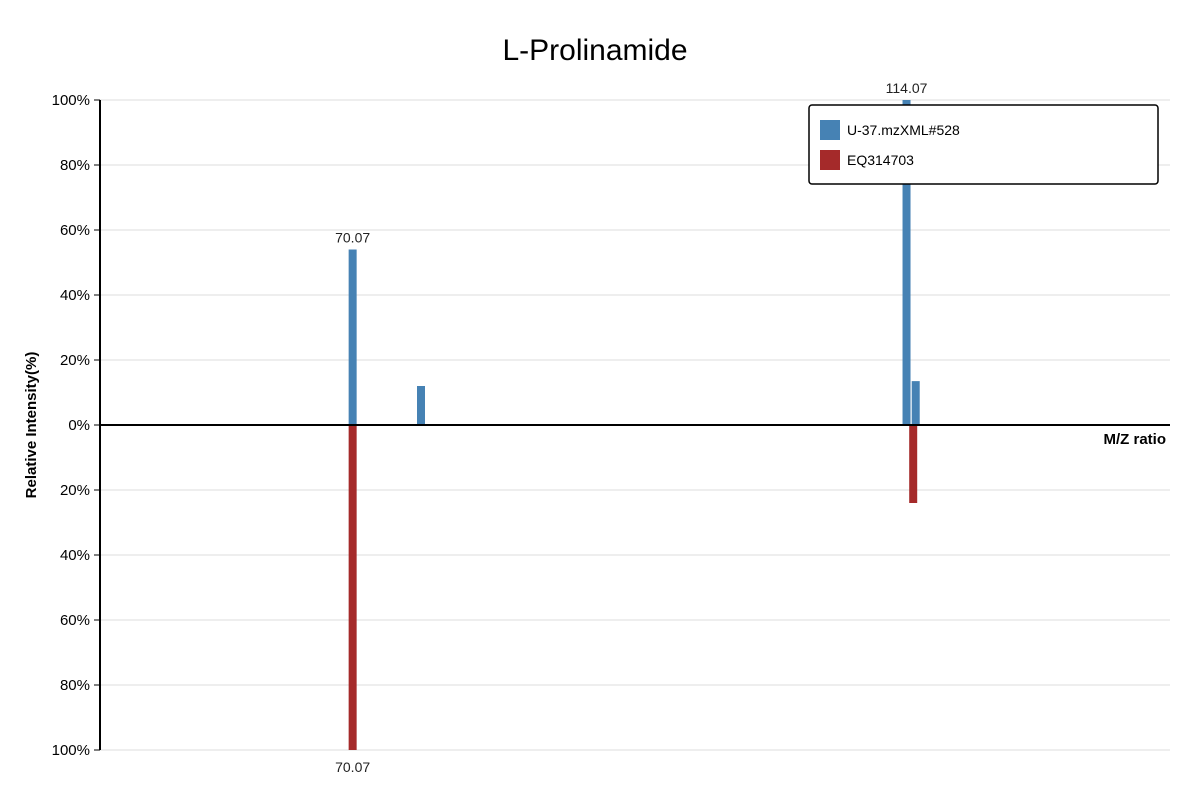 The height and width of the screenshot is (800, 1200). Describe the element at coordinates (31, 425) in the screenshot. I see `y-axis-label: Relative Intensity(%)` at that location.